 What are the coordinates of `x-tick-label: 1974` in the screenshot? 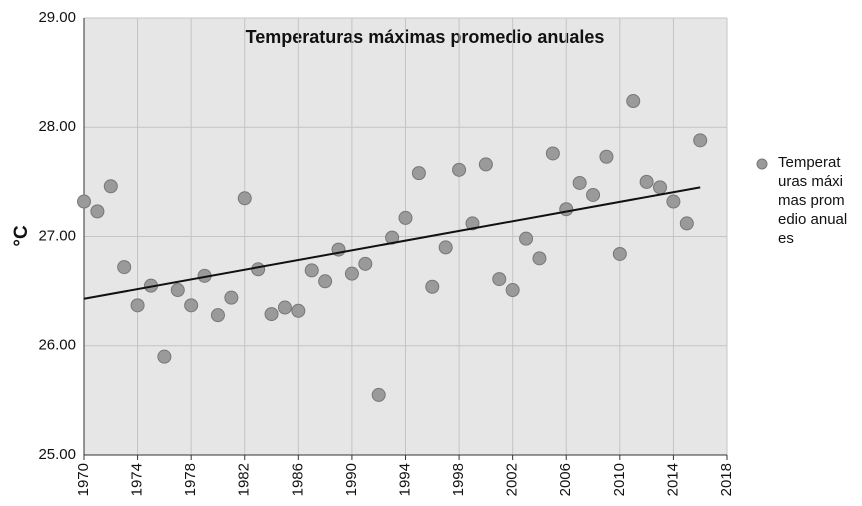 It's located at (137, 479).